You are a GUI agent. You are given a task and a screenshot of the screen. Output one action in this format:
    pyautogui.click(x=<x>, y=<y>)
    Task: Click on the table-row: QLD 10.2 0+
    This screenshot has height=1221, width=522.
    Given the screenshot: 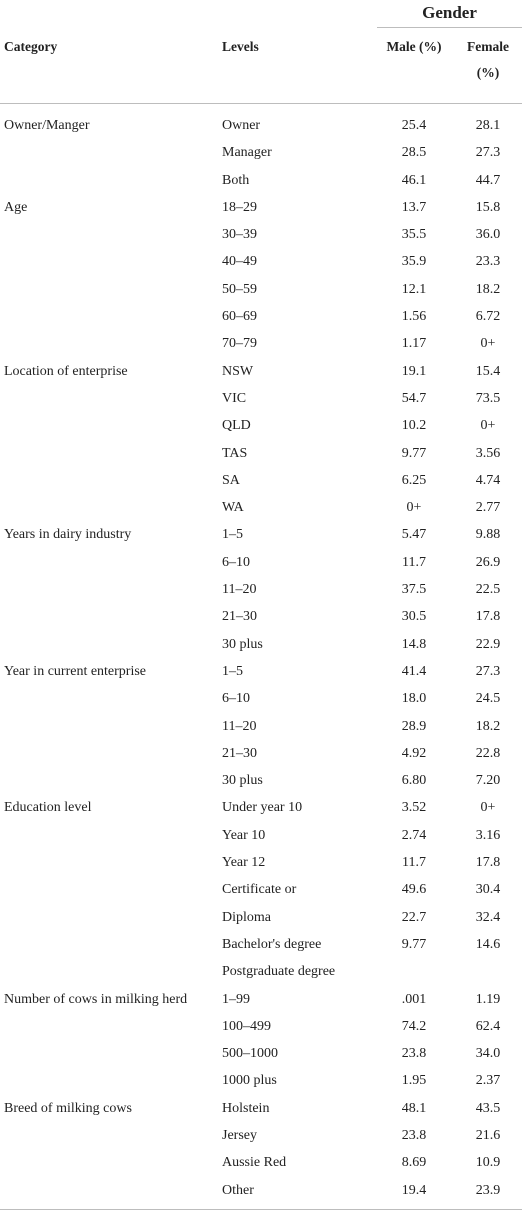 What is the action you would take?
    pyautogui.click(x=261, y=425)
    